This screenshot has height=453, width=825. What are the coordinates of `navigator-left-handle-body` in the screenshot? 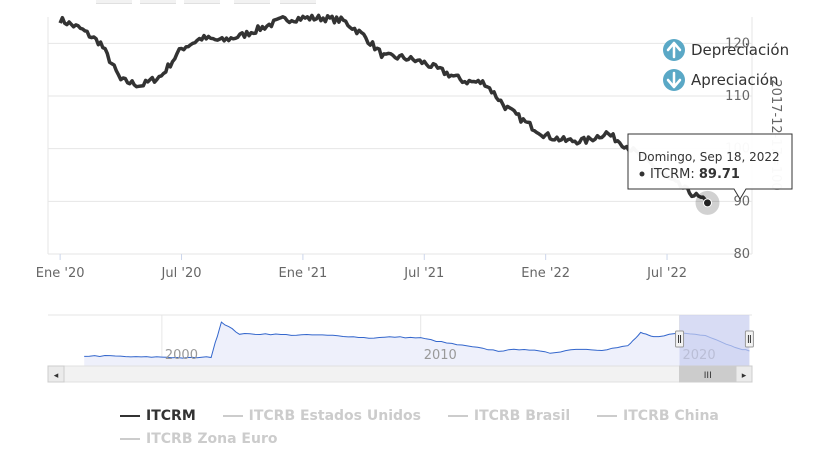 It's located at (680, 339).